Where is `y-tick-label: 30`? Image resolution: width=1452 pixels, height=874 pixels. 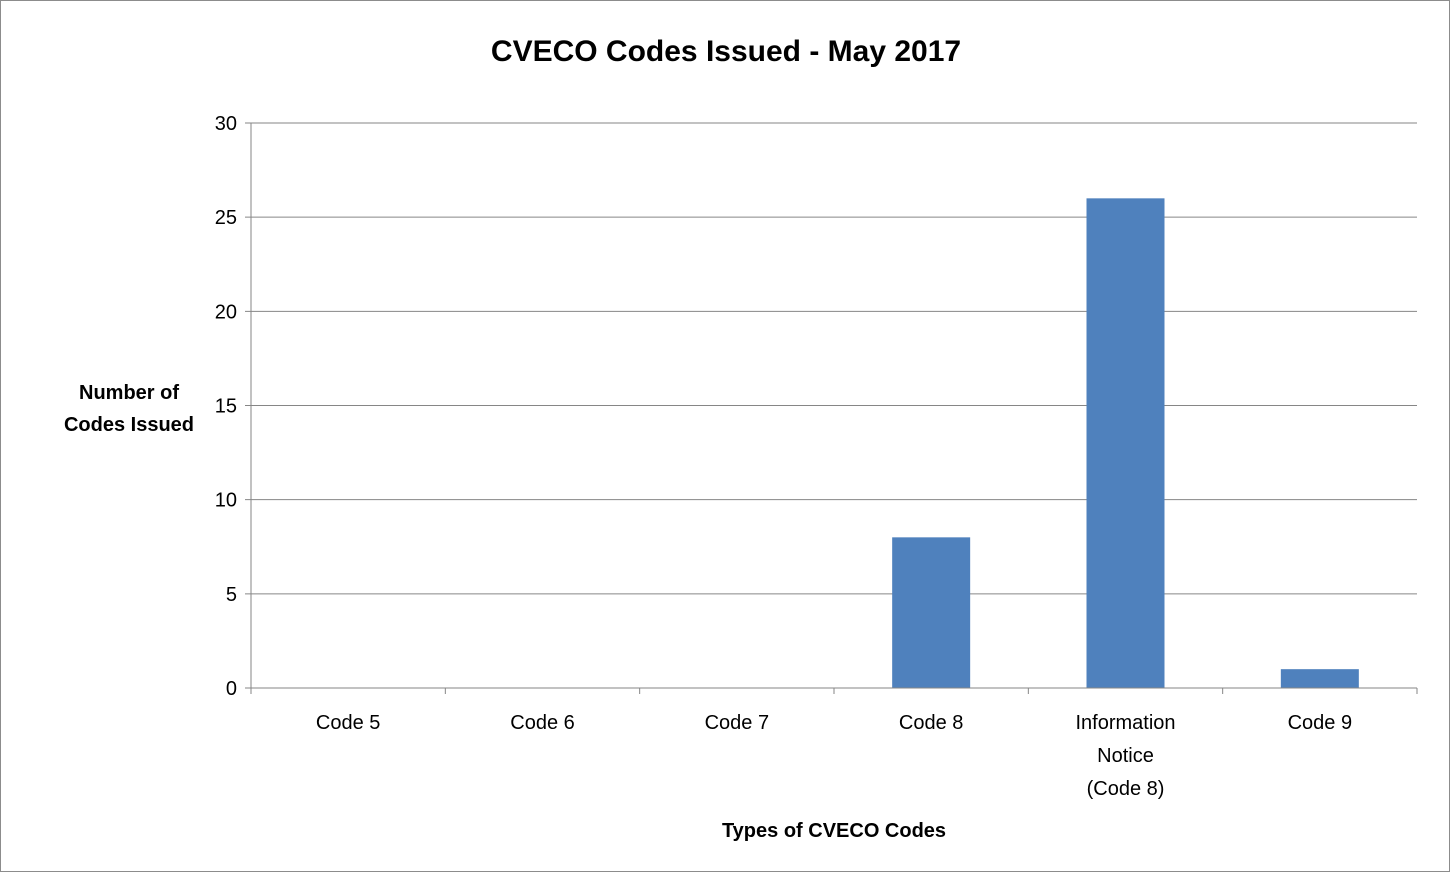 y-tick-label: 30 is located at coordinates (226, 124).